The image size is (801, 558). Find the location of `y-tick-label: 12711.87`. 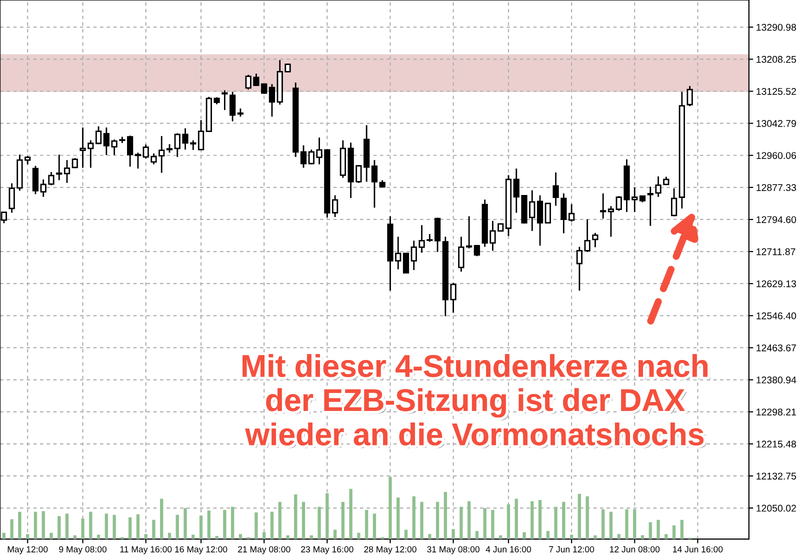

y-tick-label: 12711.87 is located at coordinates (776, 252).